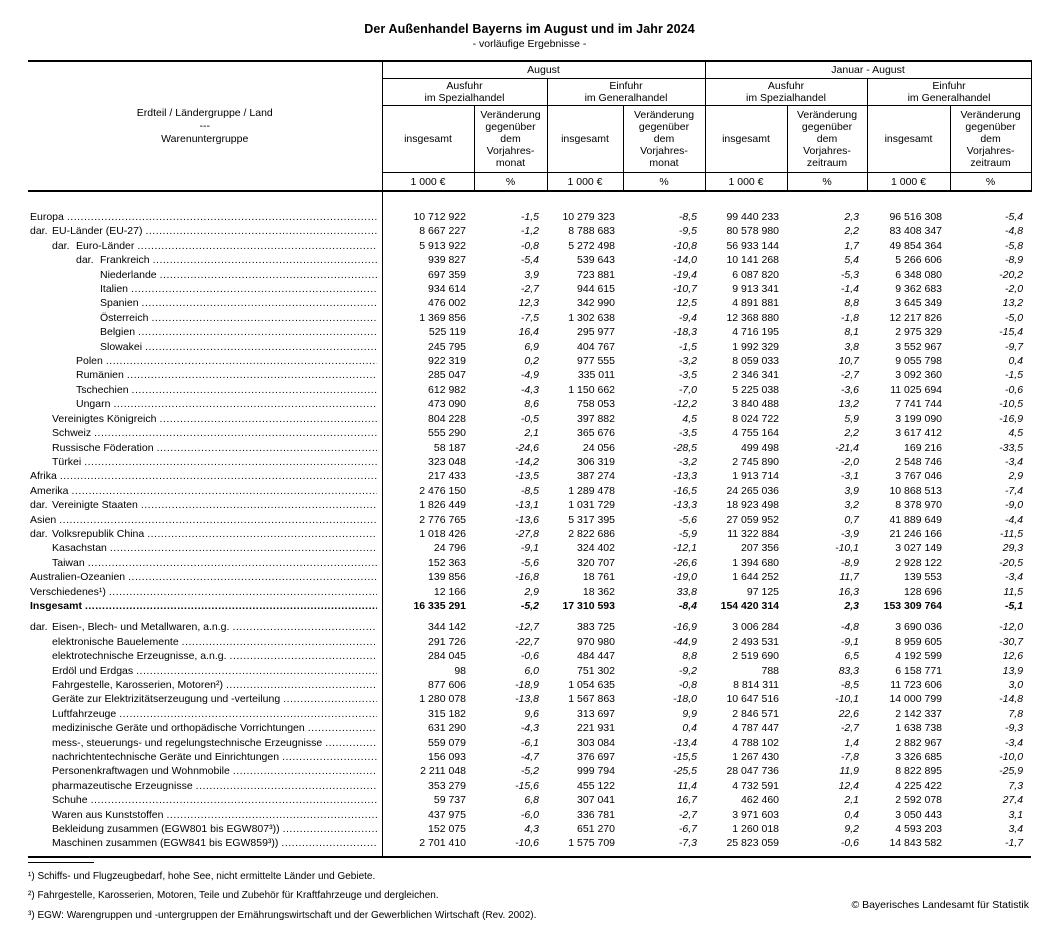 The image size is (1059, 943). Describe the element at coordinates (442, 245) in the screenshot. I see `value-cell: 5 913 922` at that location.